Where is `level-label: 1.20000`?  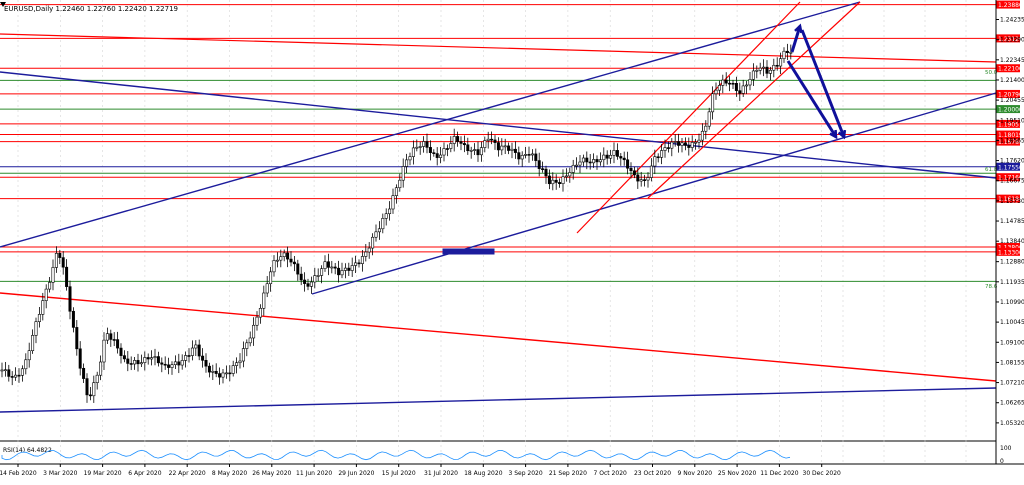 level-label: 1.20000 is located at coordinates (1010, 110).